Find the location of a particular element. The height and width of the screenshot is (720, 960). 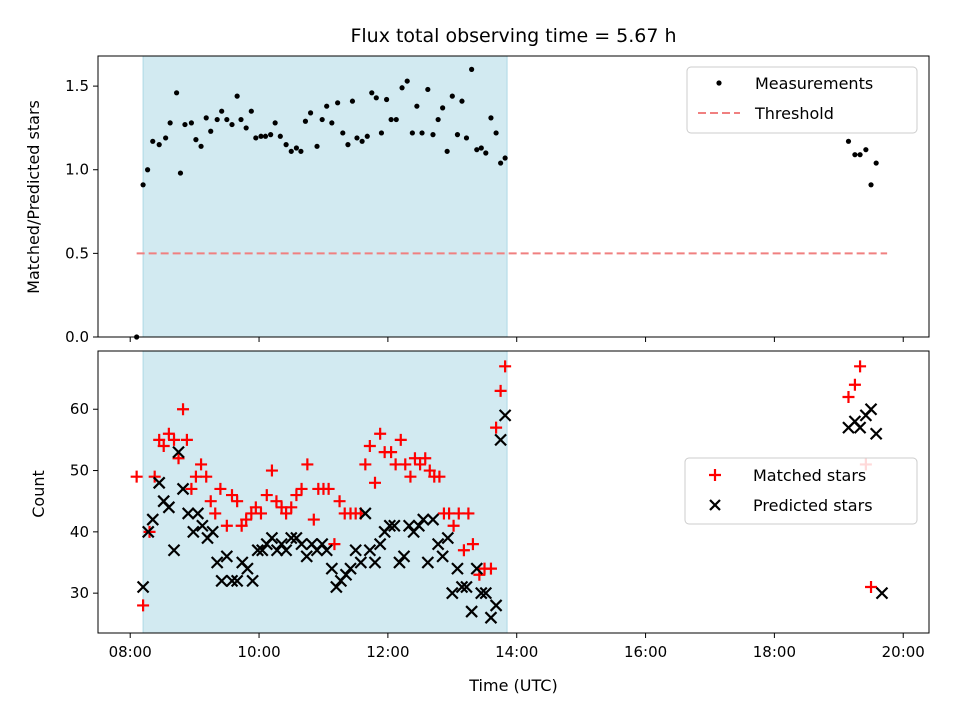

x-axis-label: Time (UTC) is located at coordinates (512, 685).